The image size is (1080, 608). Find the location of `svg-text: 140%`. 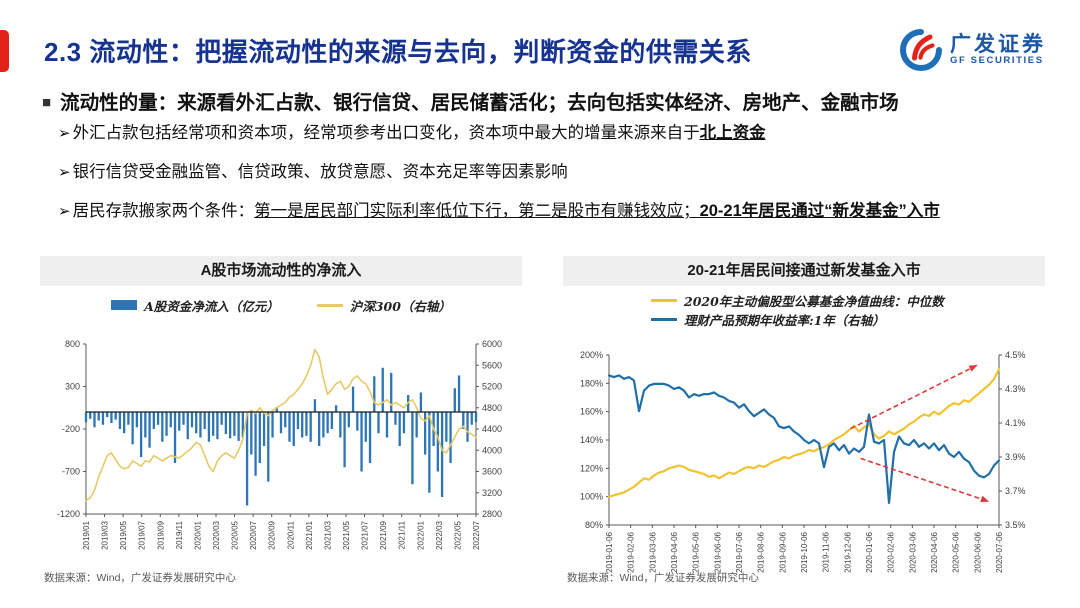

svg-text: 140% is located at coordinates (591, 440).